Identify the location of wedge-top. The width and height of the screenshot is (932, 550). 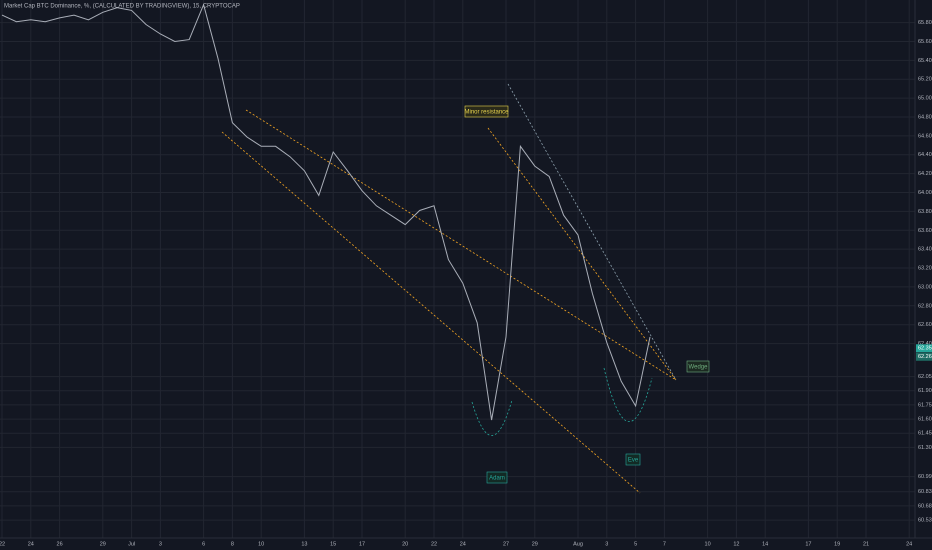
(592, 232).